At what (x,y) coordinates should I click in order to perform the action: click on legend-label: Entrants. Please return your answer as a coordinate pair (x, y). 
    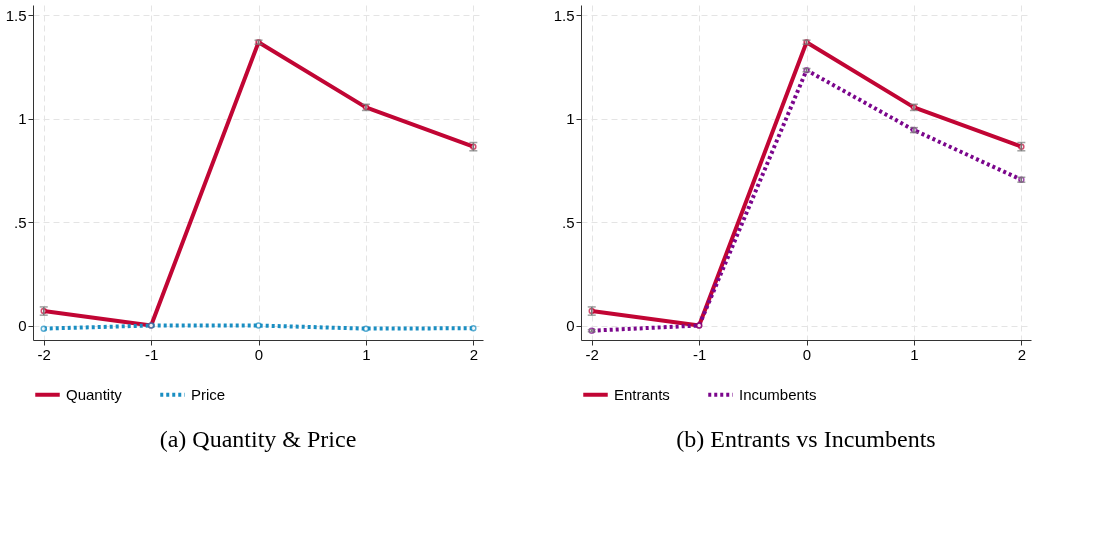
    Looking at the image, I should click on (642, 394).